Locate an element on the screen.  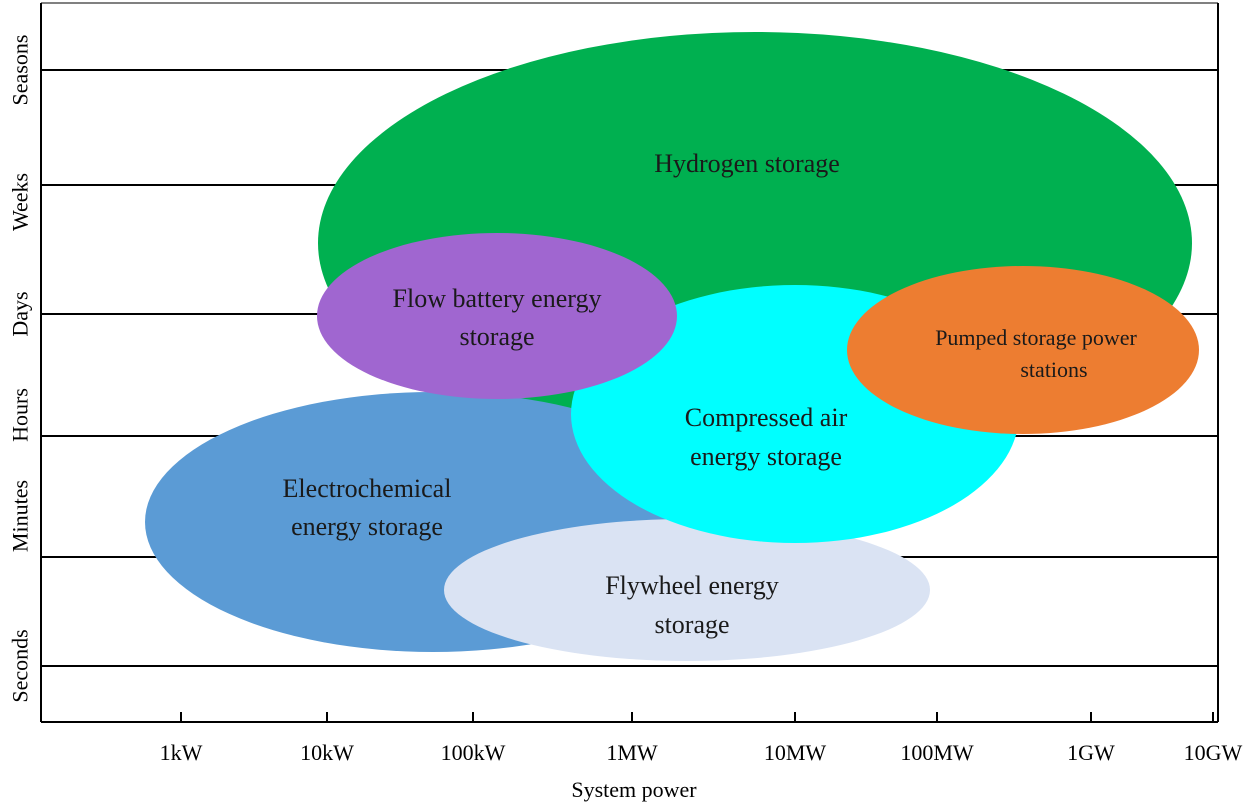
x-axis-title: System power is located at coordinates (634, 789).